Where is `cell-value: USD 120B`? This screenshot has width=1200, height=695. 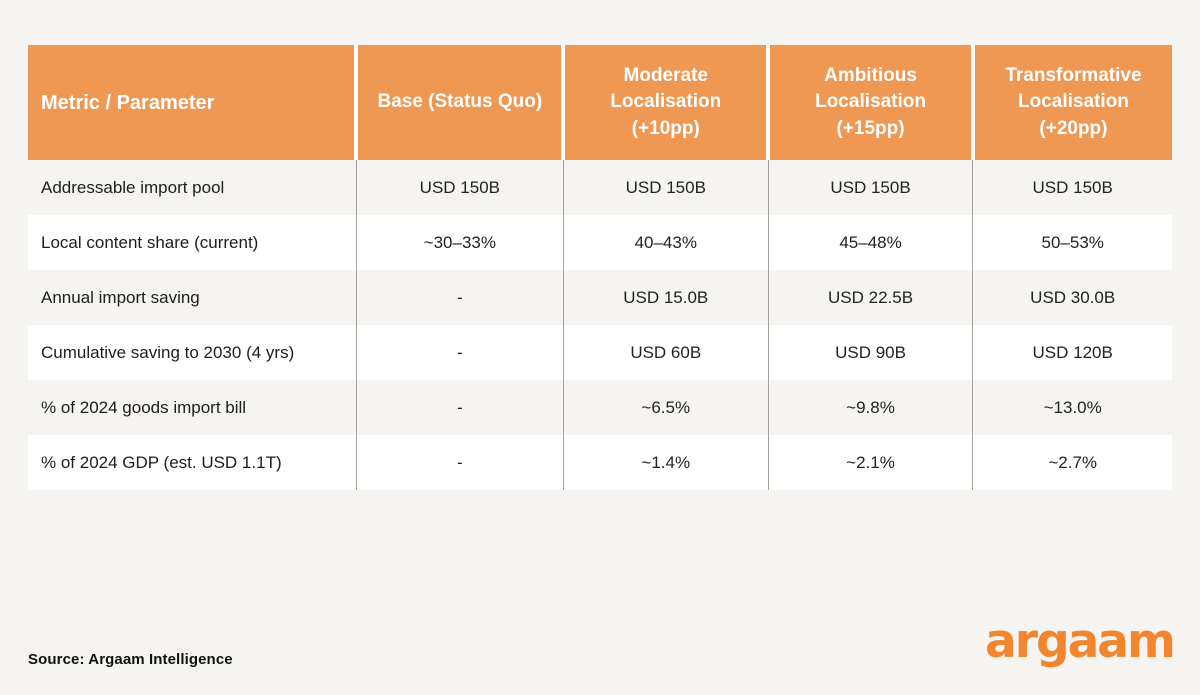
cell-value: USD 120B is located at coordinates (1072, 352).